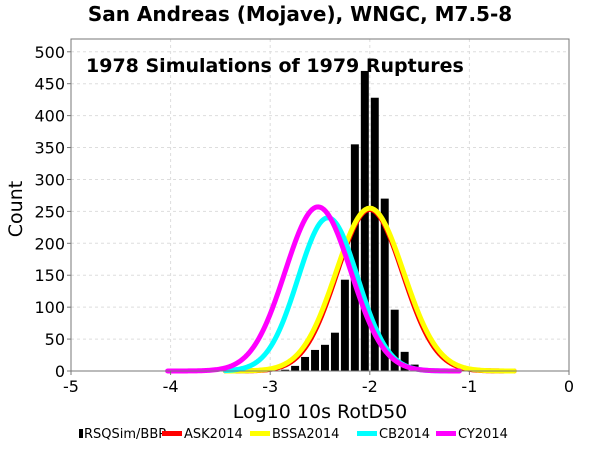 This screenshot has height=450, width=600. Describe the element at coordinates (49, 148) in the screenshot. I see `y-tick-label: 350` at that location.